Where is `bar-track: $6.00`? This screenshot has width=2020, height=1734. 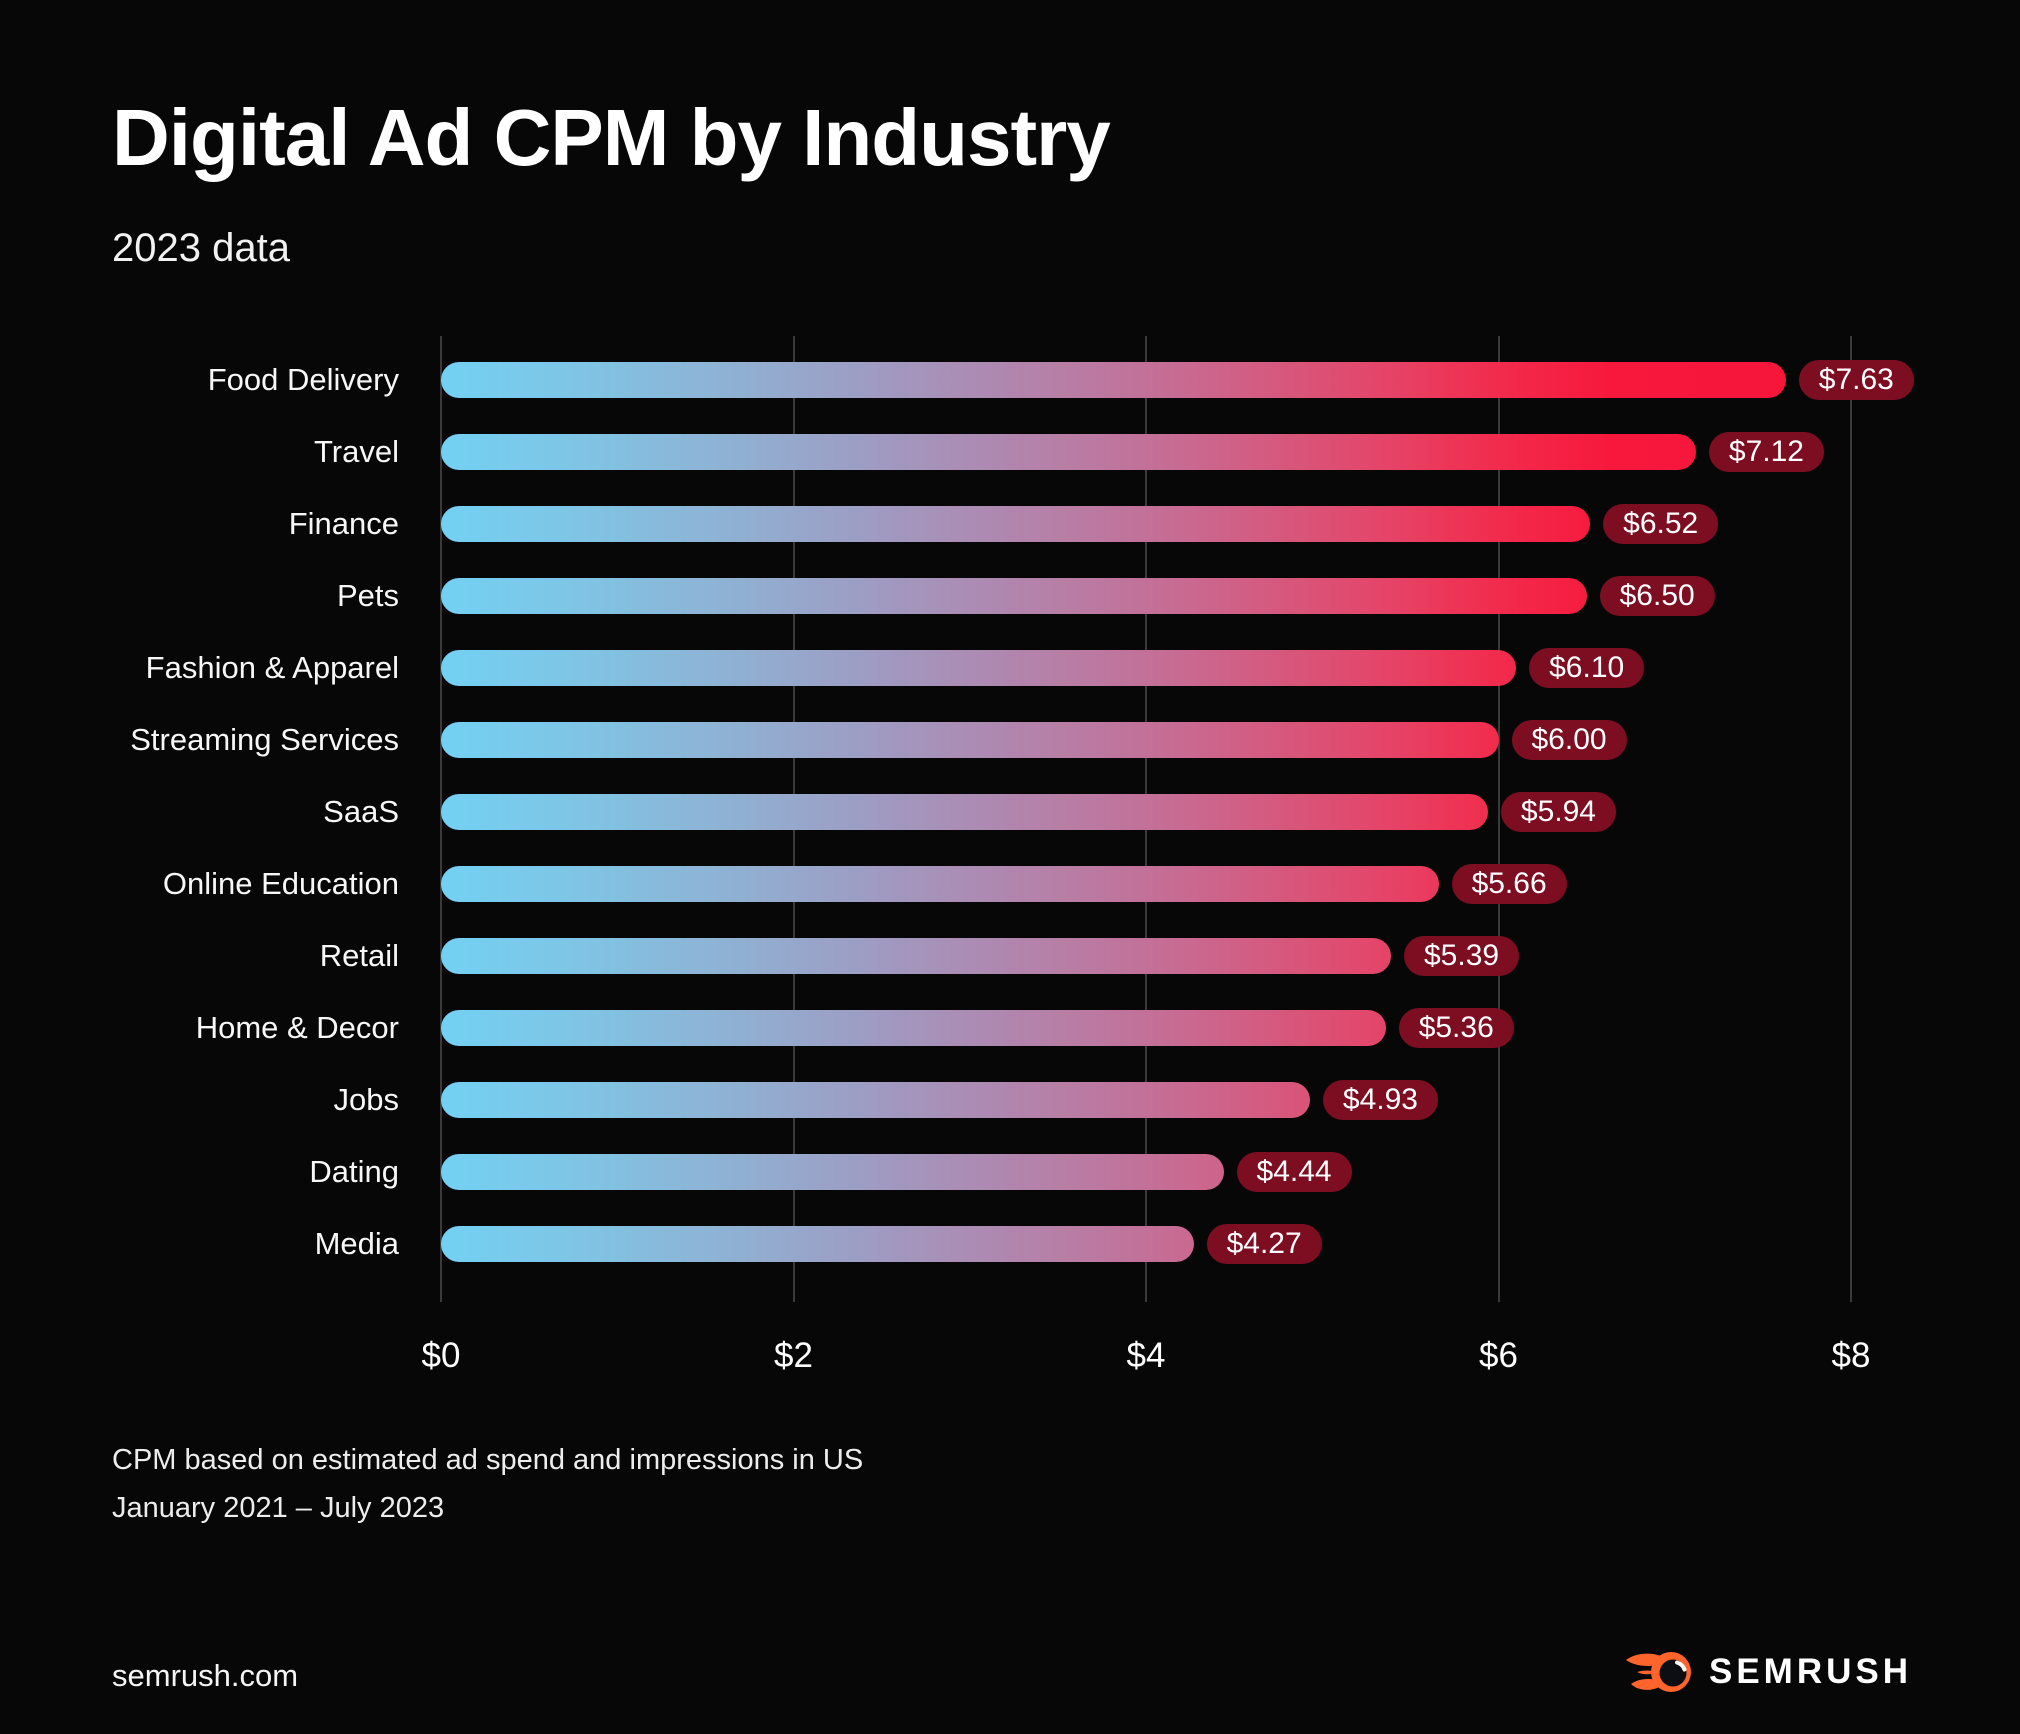
bar-track: $6.00 is located at coordinates (1146, 740).